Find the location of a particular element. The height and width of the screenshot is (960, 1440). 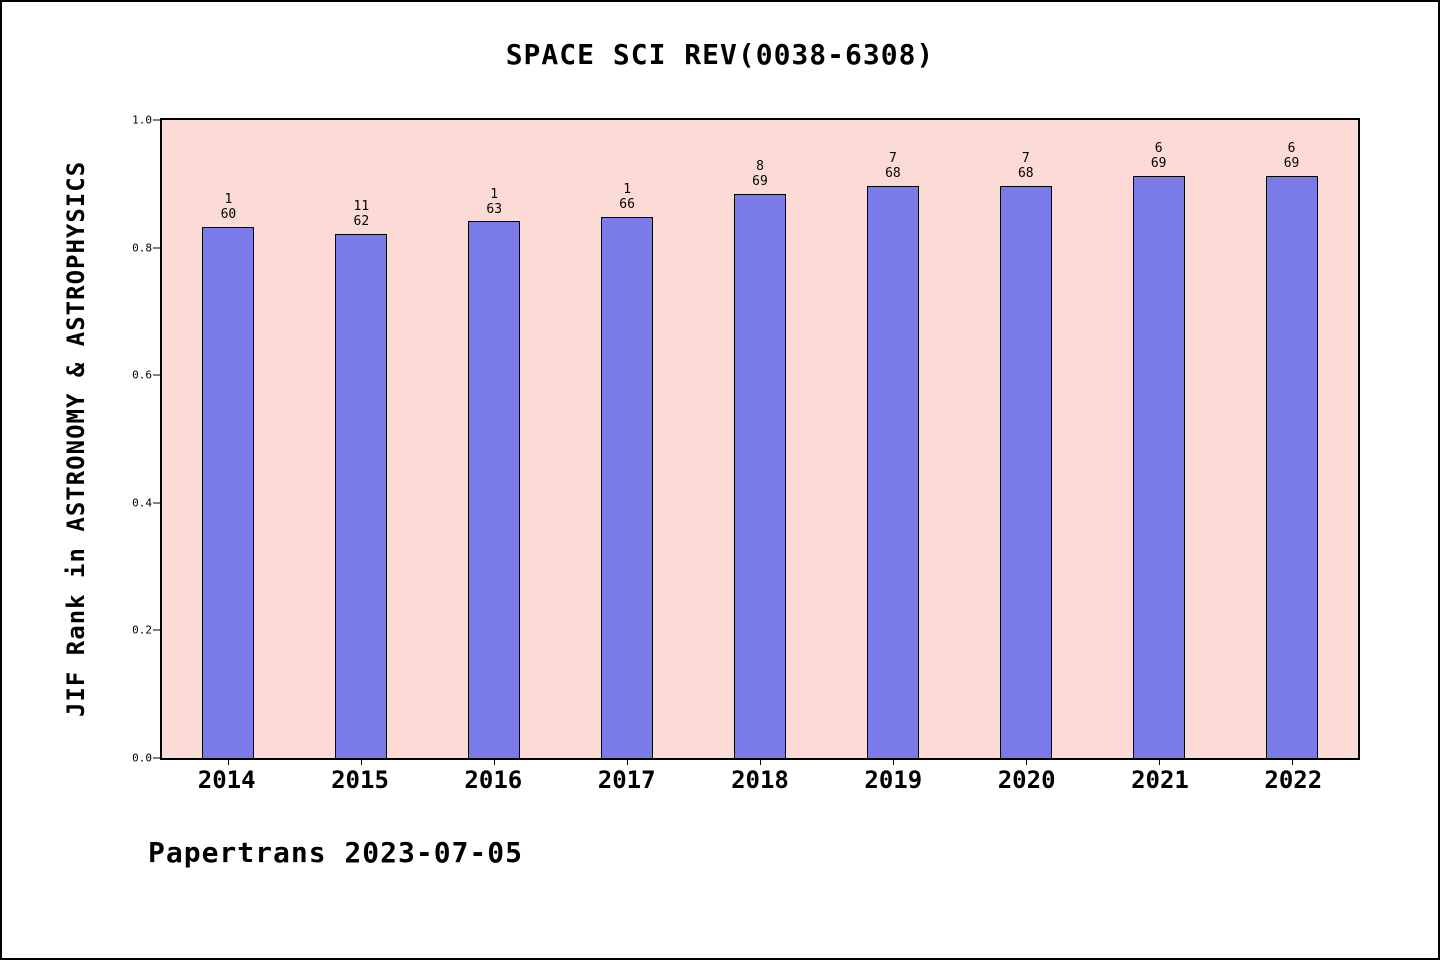

bar-value-label-2015: 11 62 is located at coordinates (361, 214).